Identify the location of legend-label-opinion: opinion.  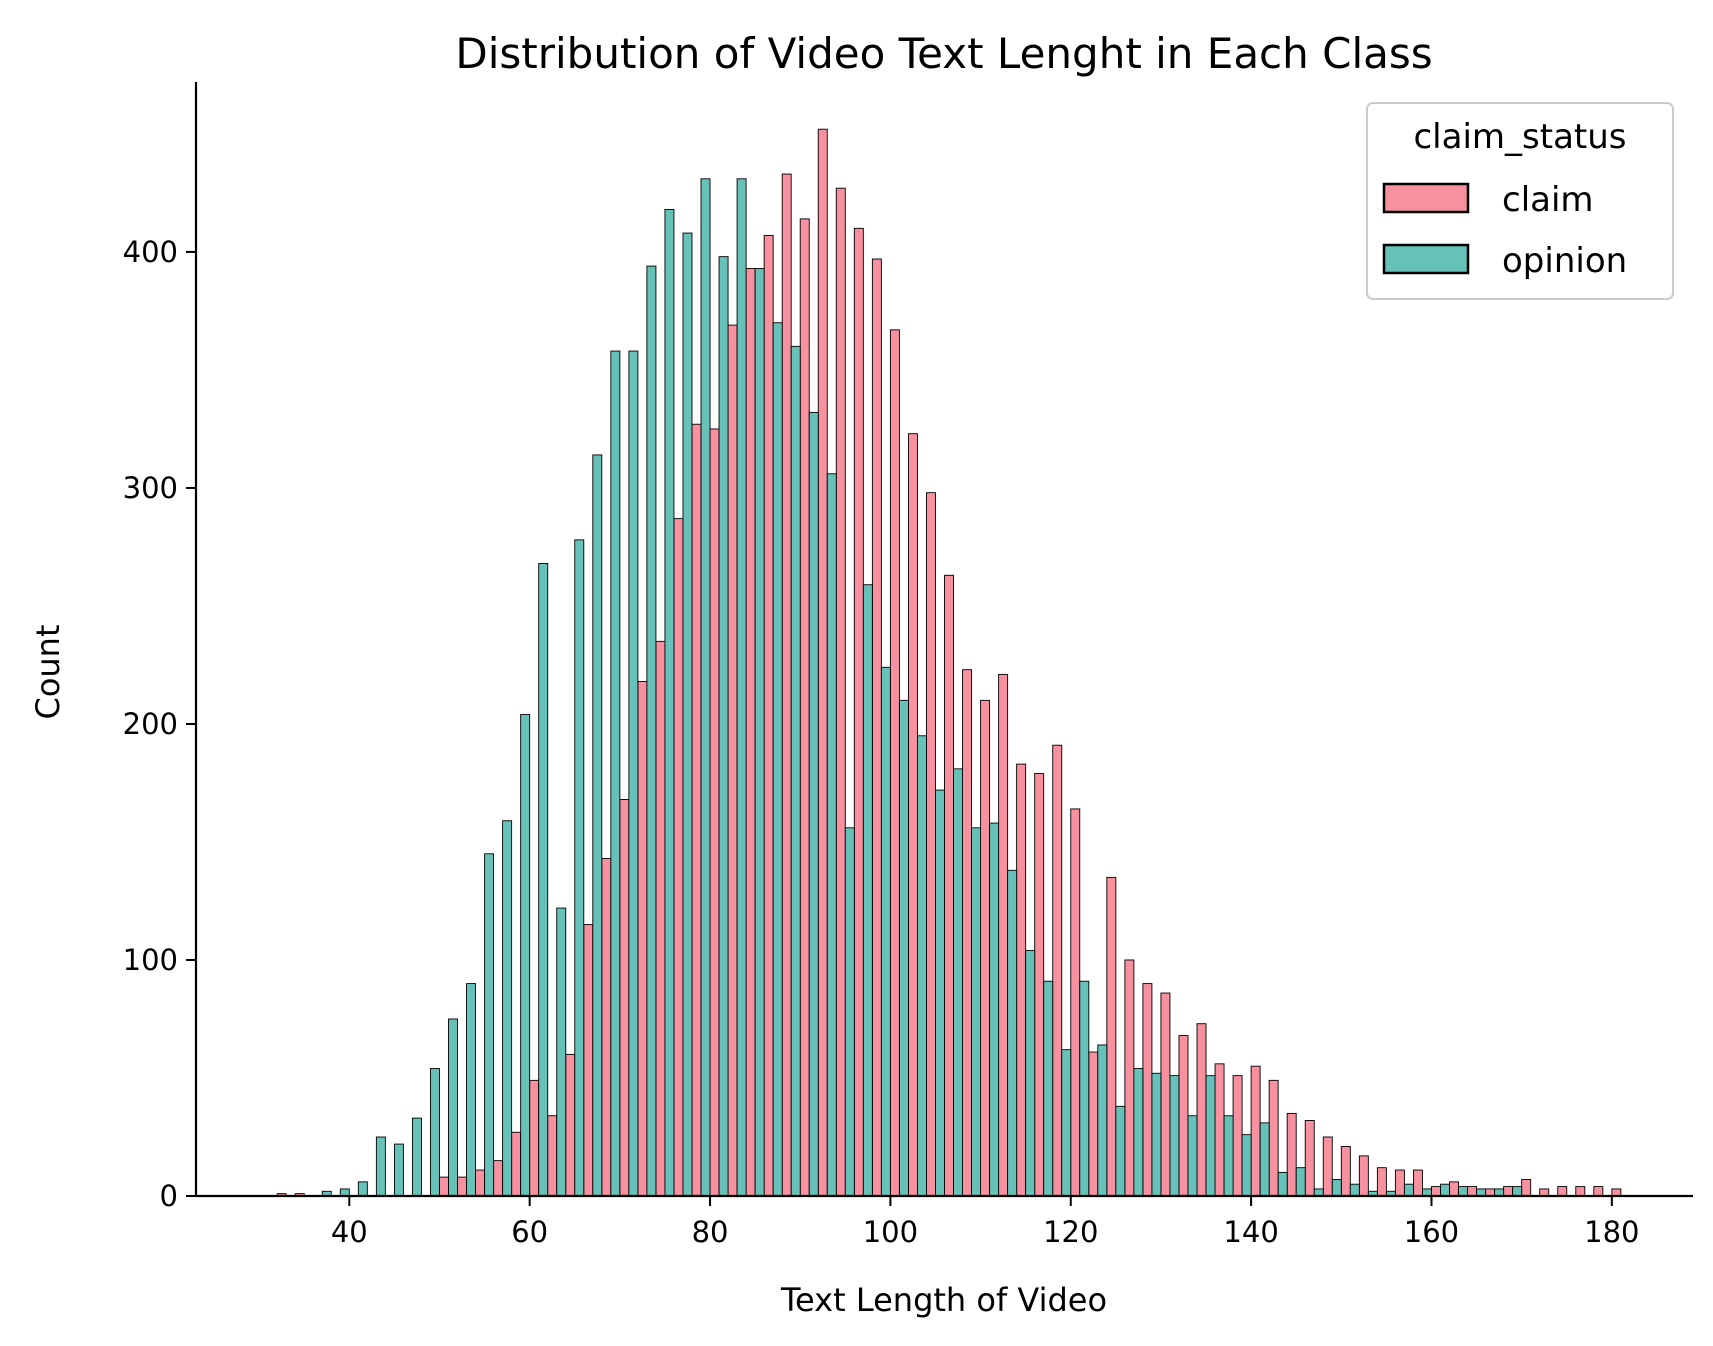
(1564, 261).